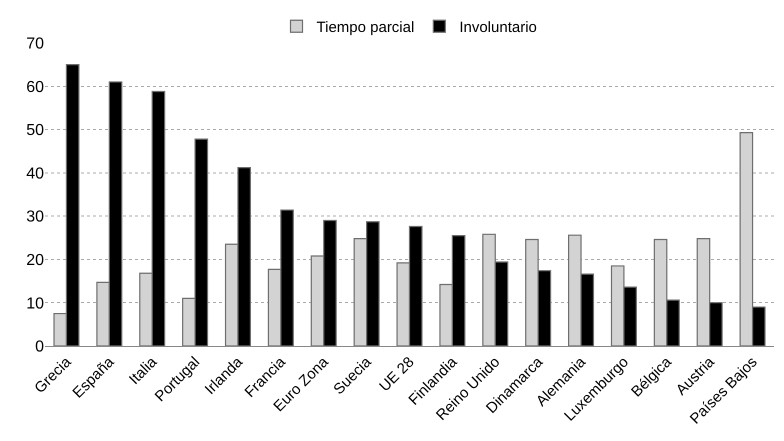  I want to click on y-tick-label: 10, so click(35, 303).